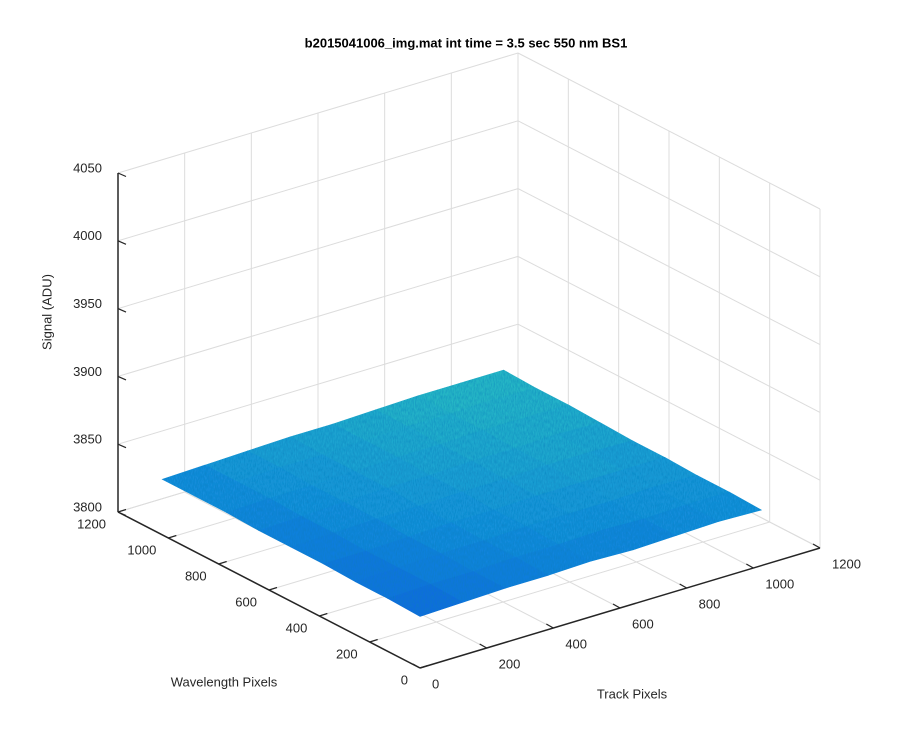 The height and width of the screenshot is (750, 900). I want to click on z-tick-label: 4000, so click(87, 235).